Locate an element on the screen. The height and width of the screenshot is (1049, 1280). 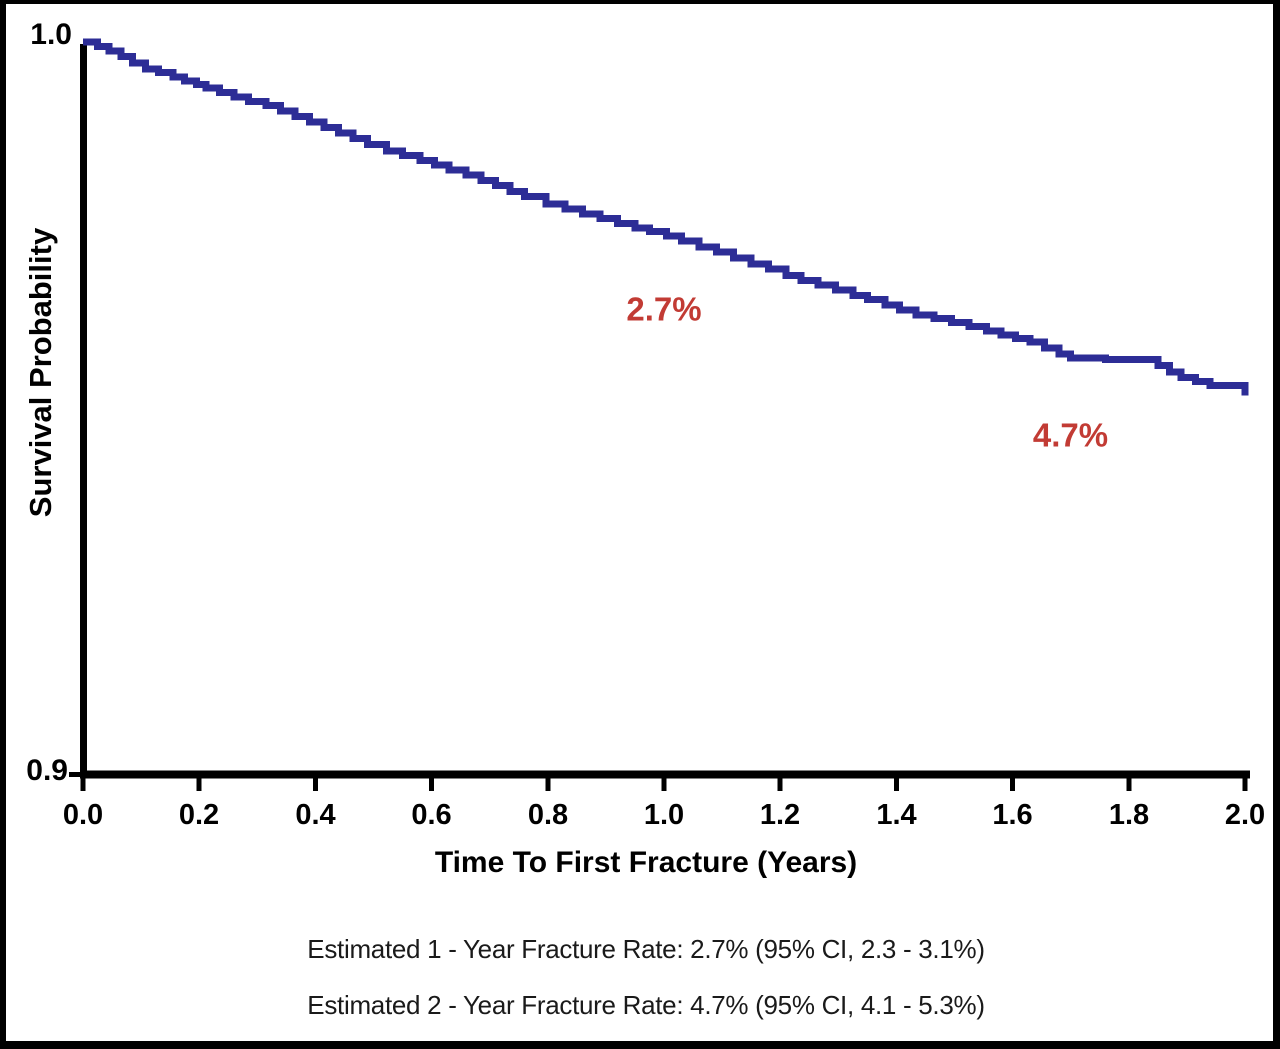
x-tick-label-0.0: 0.0 is located at coordinates (83, 815).